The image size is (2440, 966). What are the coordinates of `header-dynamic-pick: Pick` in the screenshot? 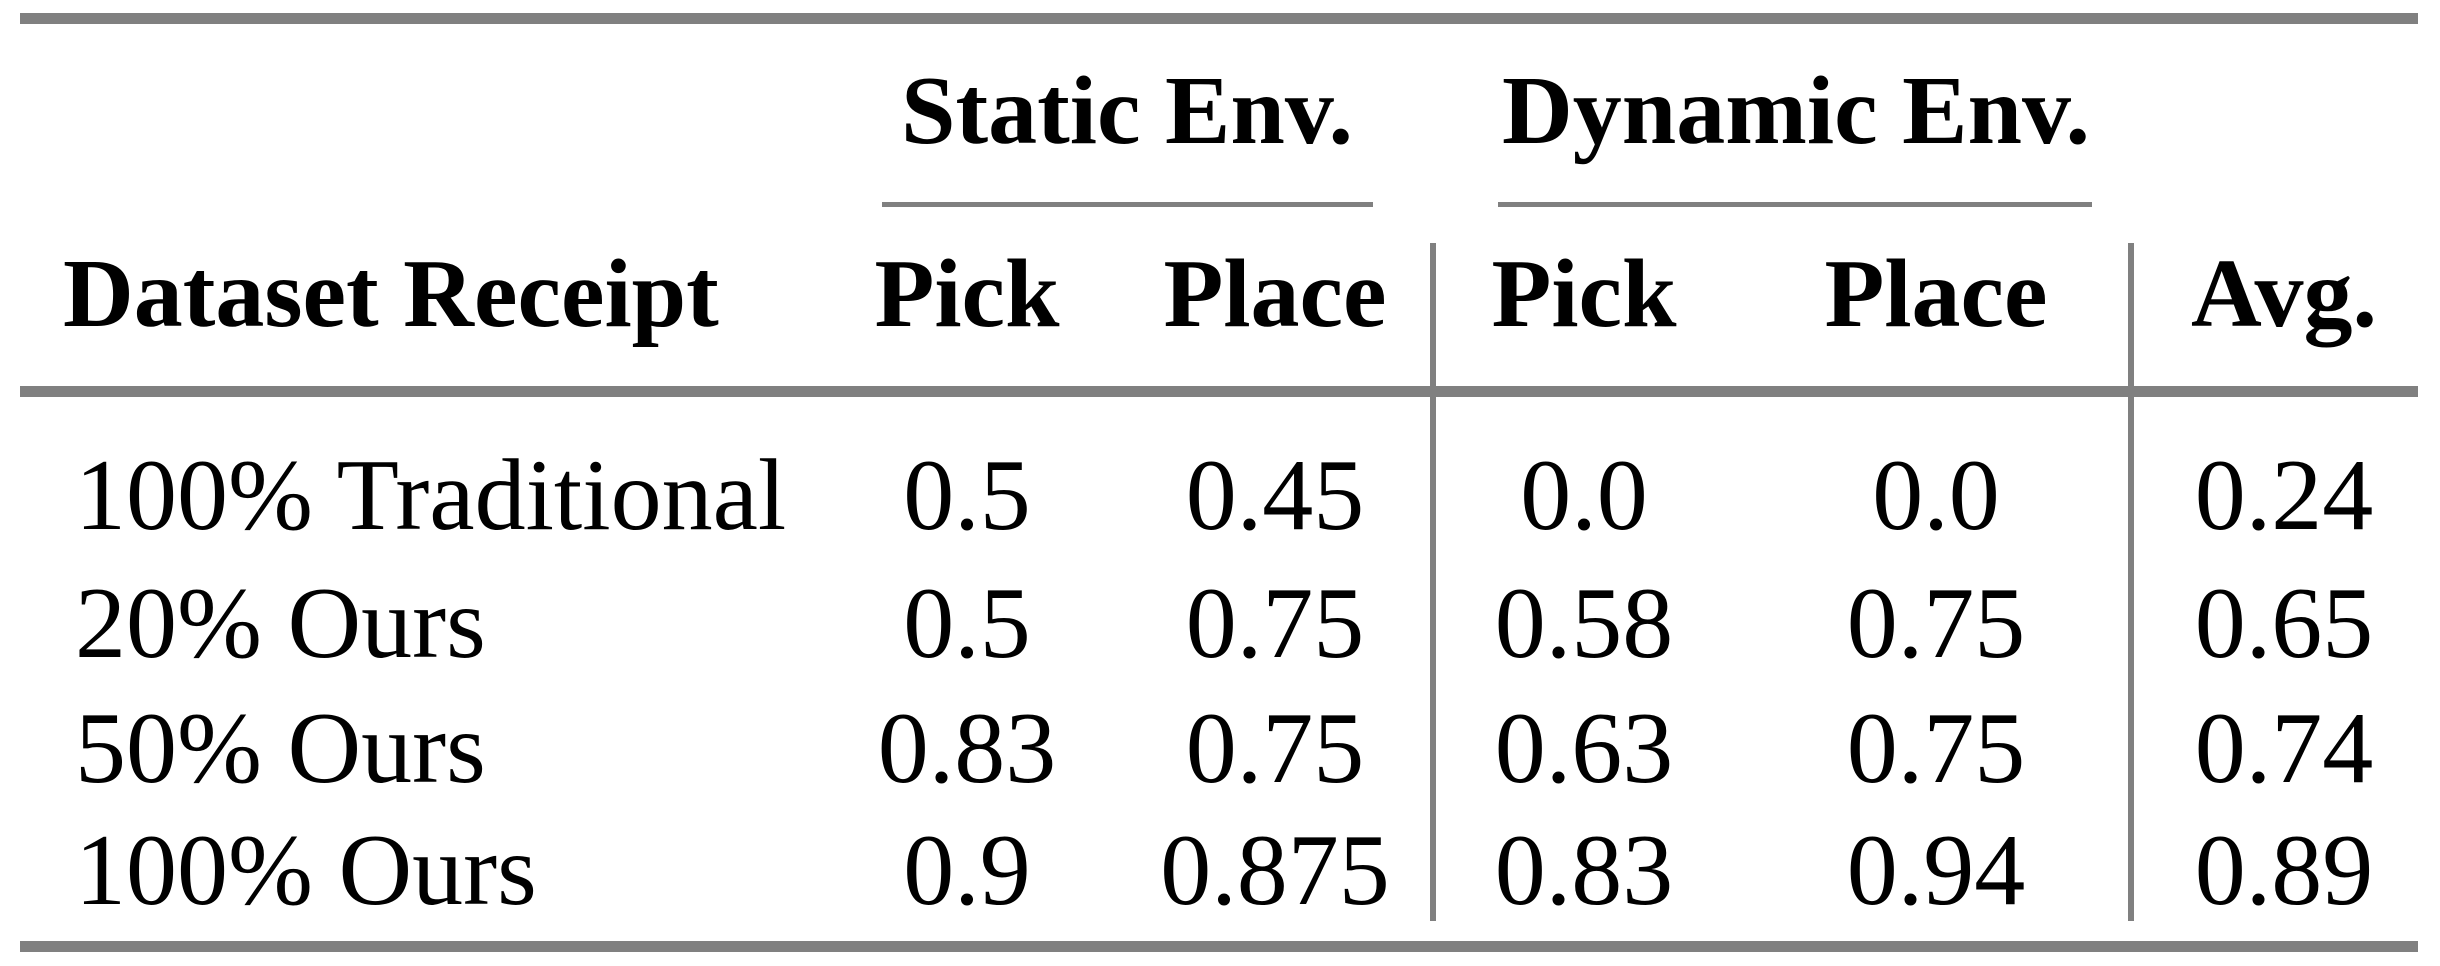 It's located at (1584, 294).